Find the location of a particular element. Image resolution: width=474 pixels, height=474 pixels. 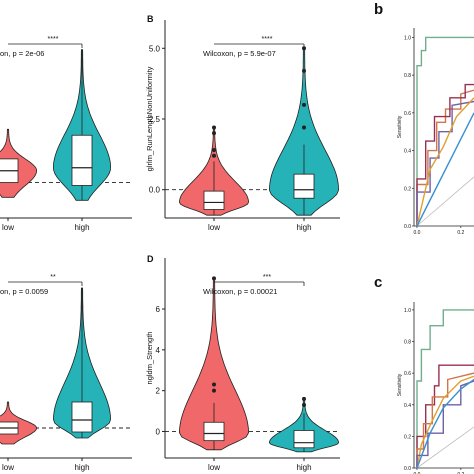

panel-letter-c: c is located at coordinates (378, 282).